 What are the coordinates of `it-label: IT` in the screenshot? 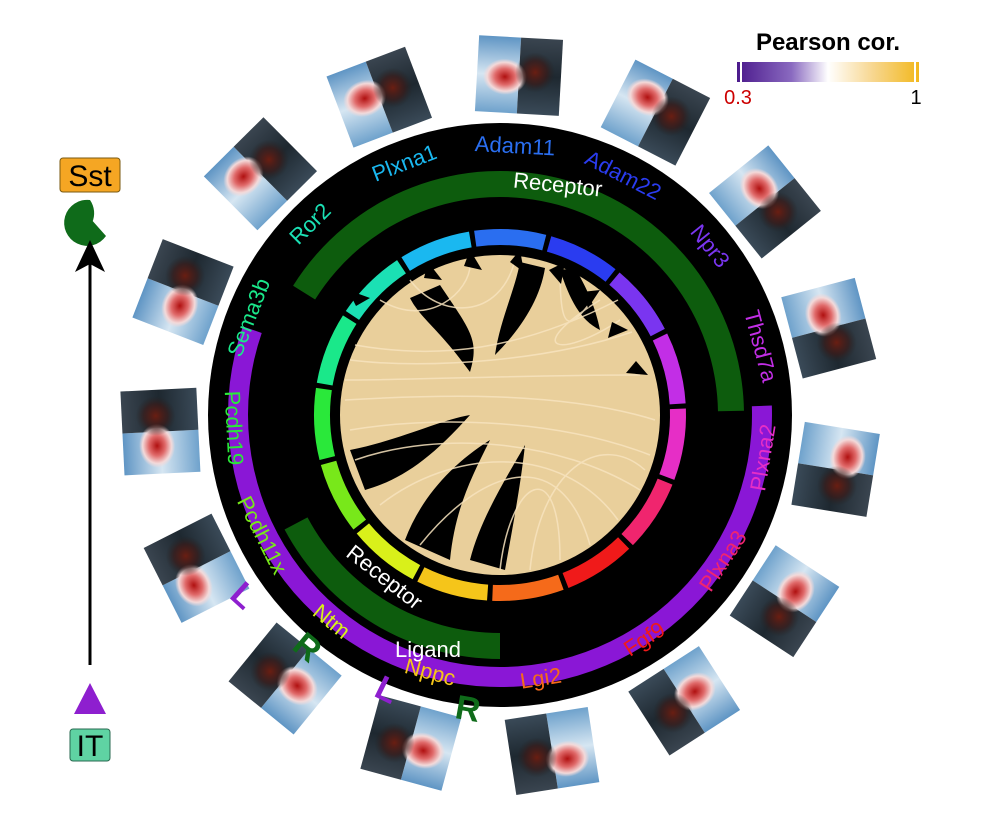 It's located at (90, 746).